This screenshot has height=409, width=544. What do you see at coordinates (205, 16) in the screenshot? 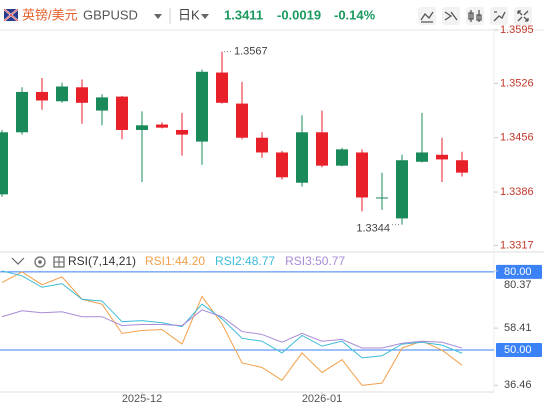
I see `period-arrow` at bounding box center [205, 16].